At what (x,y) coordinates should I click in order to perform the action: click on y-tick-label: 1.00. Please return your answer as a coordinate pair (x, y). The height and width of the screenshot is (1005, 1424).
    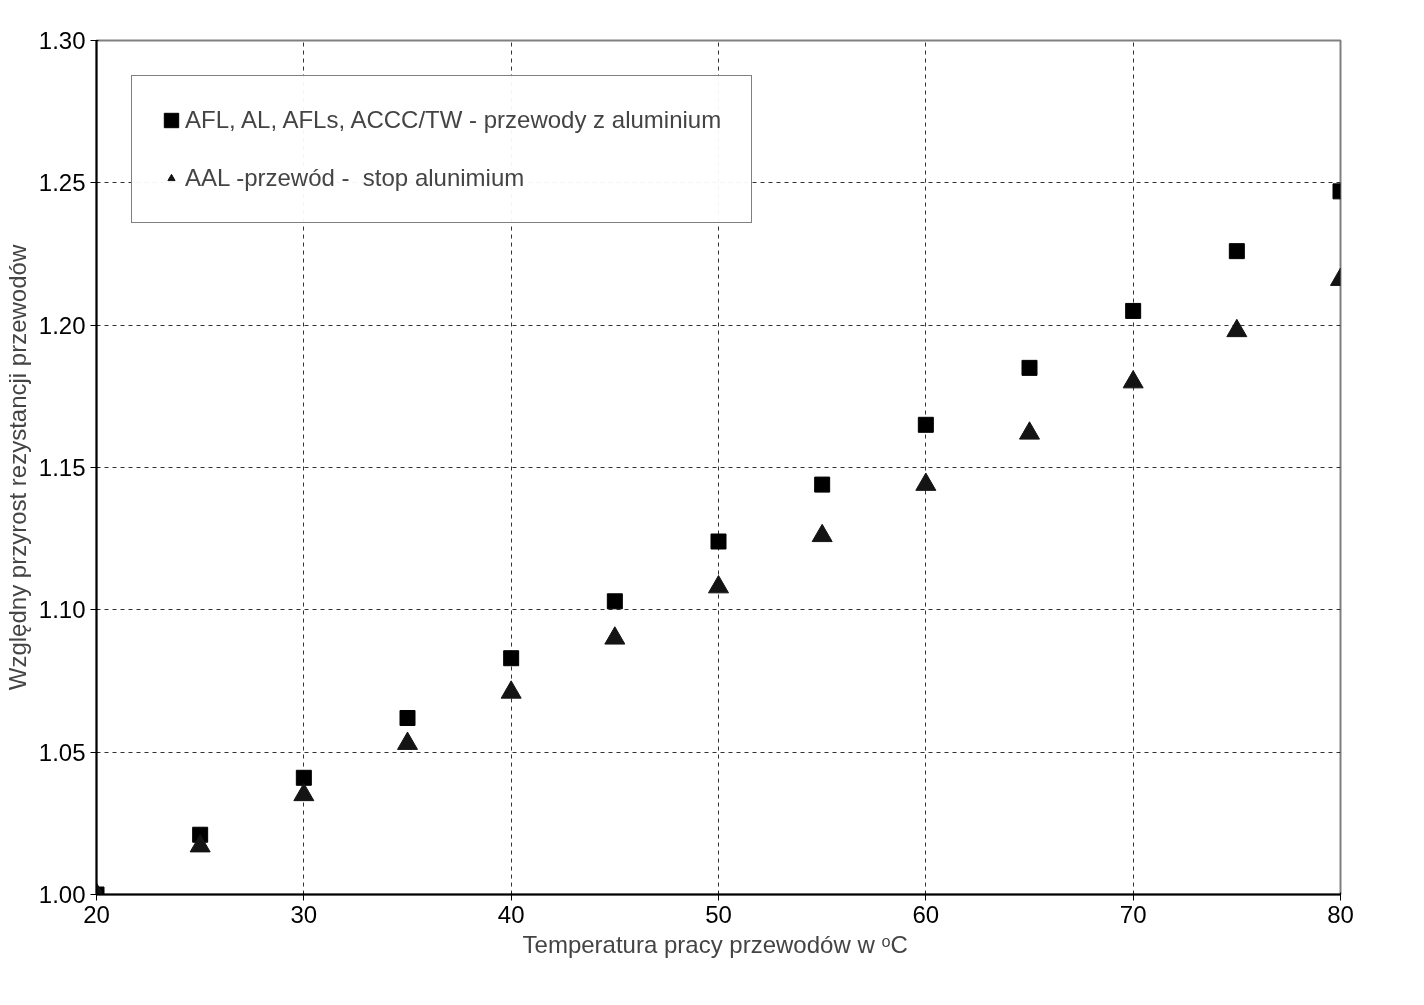
    Looking at the image, I should click on (62, 894).